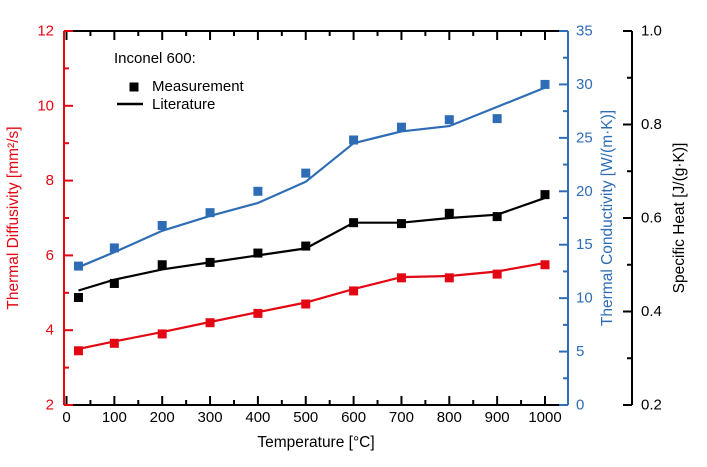  What do you see at coordinates (651, 405) in the screenshot?
I see `y-axis-specific-heat-tick-label: 0.2` at bounding box center [651, 405].